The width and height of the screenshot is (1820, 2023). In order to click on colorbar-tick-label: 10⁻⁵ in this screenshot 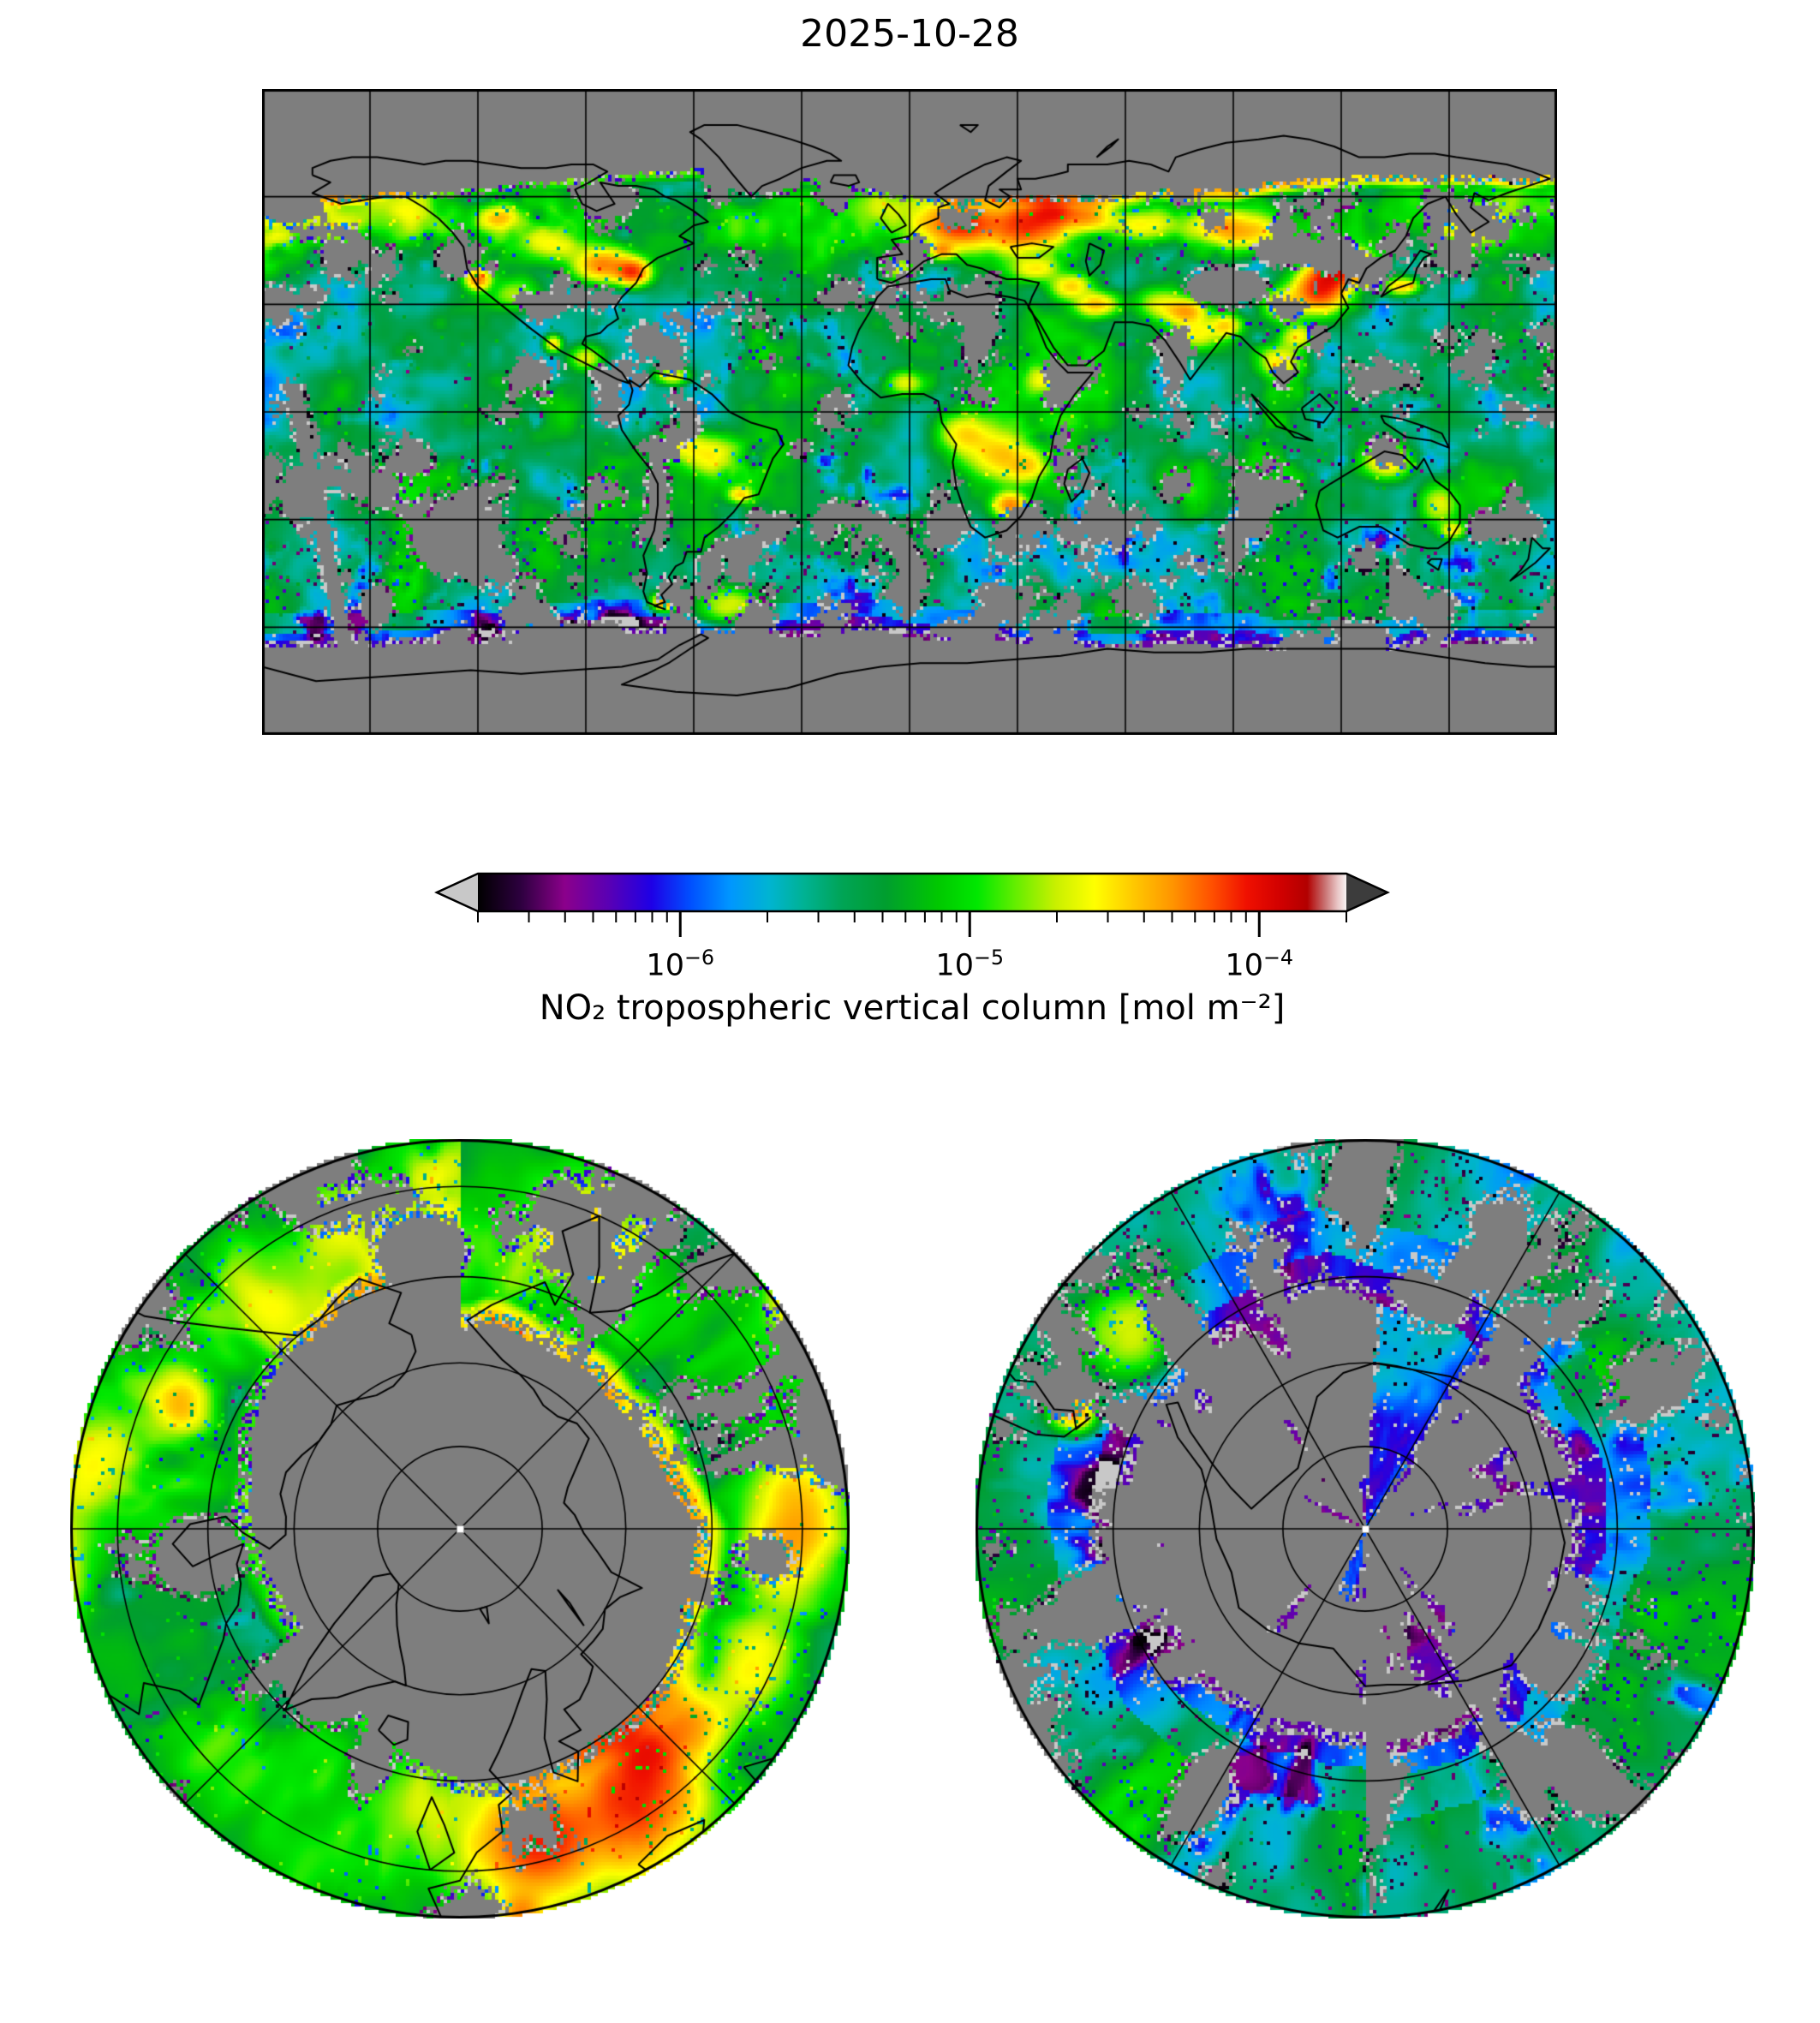, I will do `click(970, 964)`.